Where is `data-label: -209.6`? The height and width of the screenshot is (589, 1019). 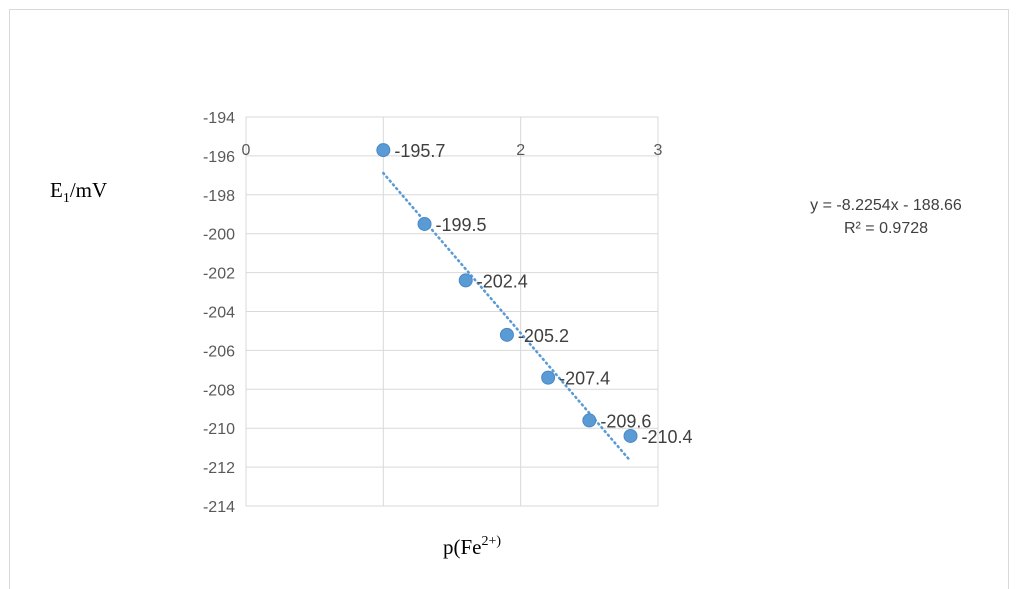 data-label: -209.6 is located at coordinates (625, 421).